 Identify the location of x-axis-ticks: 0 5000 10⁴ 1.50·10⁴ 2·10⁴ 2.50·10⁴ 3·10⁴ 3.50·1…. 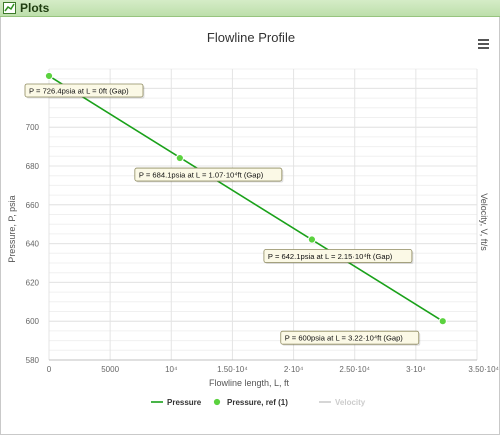
(273, 369).